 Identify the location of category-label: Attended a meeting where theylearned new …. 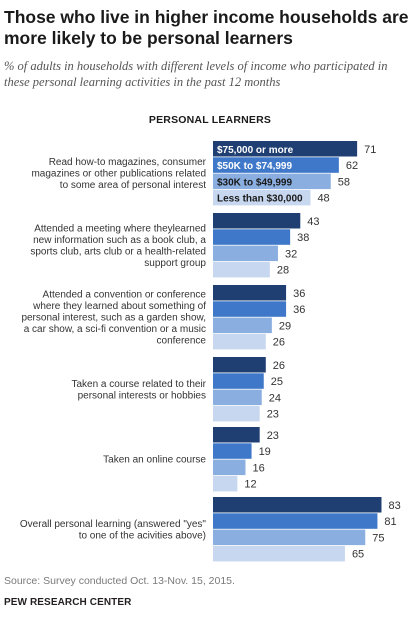
(118, 246).